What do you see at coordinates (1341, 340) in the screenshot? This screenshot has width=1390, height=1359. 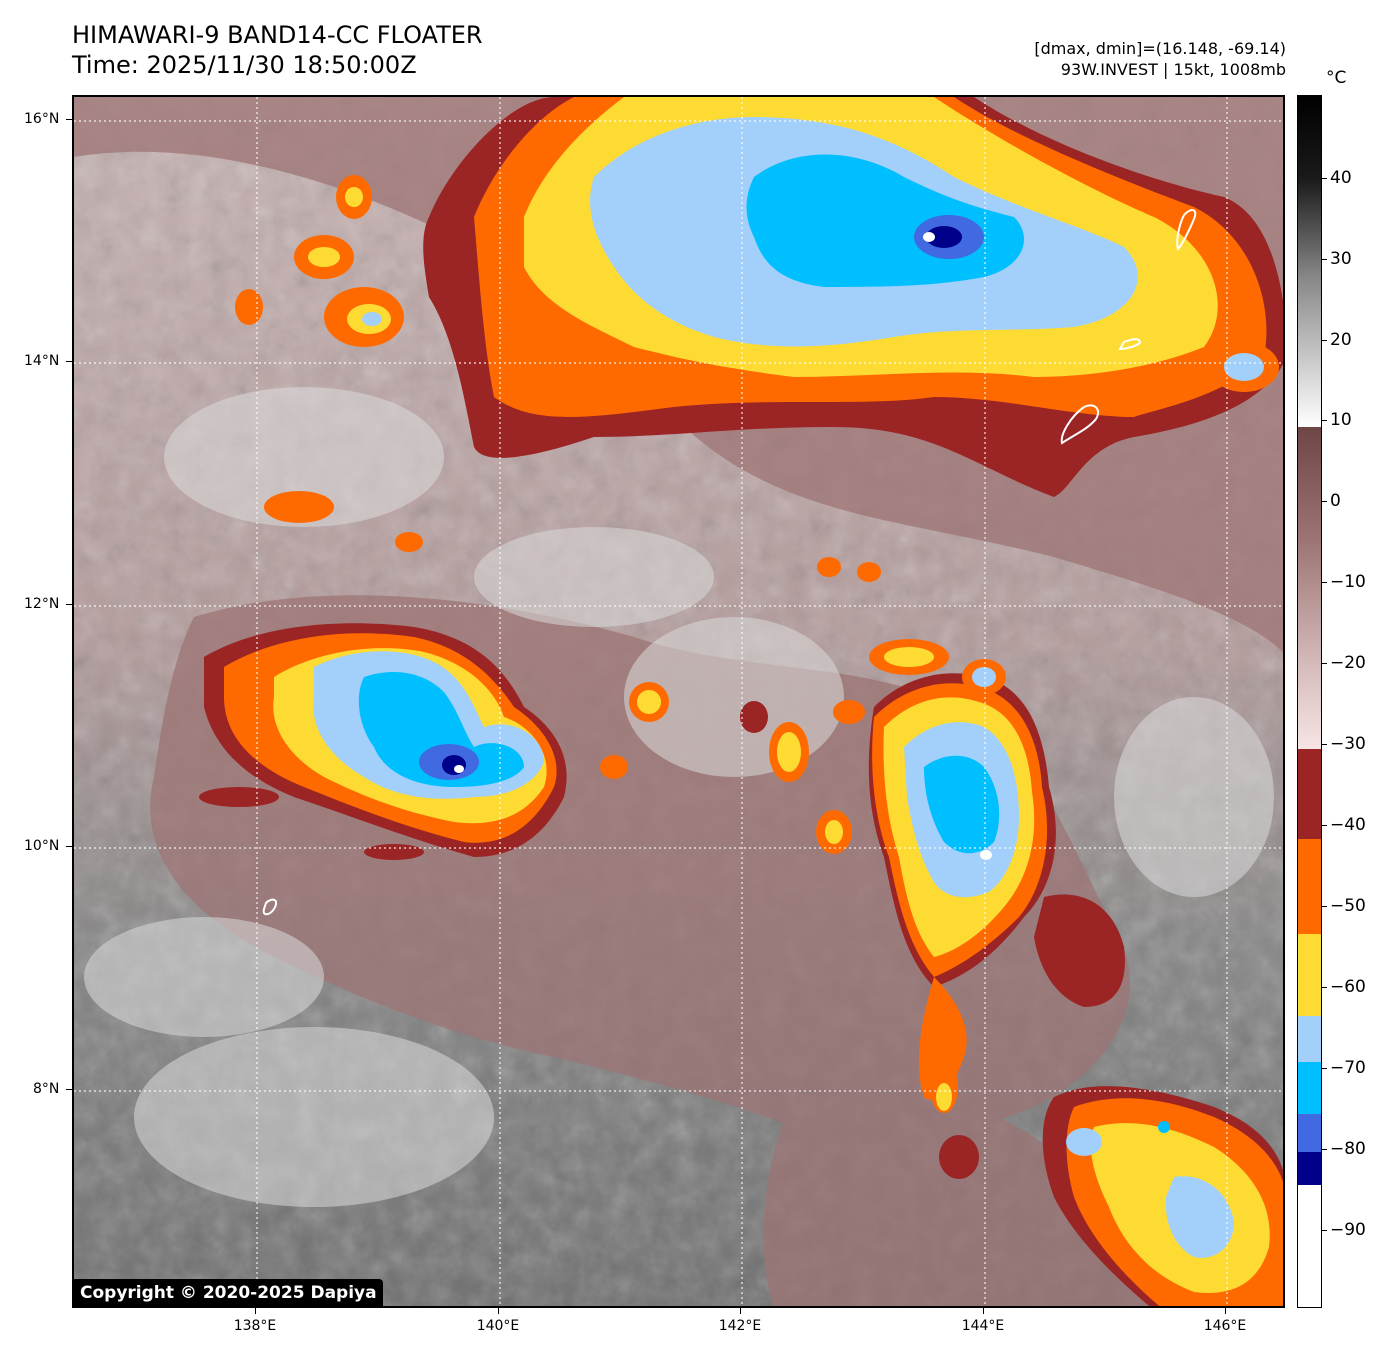 I see `colorbar-label-20: 20` at bounding box center [1341, 340].